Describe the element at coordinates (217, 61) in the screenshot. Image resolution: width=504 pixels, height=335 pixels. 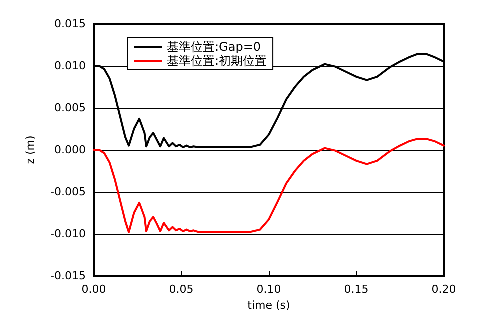
I see `legend-label: 基準位置:初期位置` at that location.